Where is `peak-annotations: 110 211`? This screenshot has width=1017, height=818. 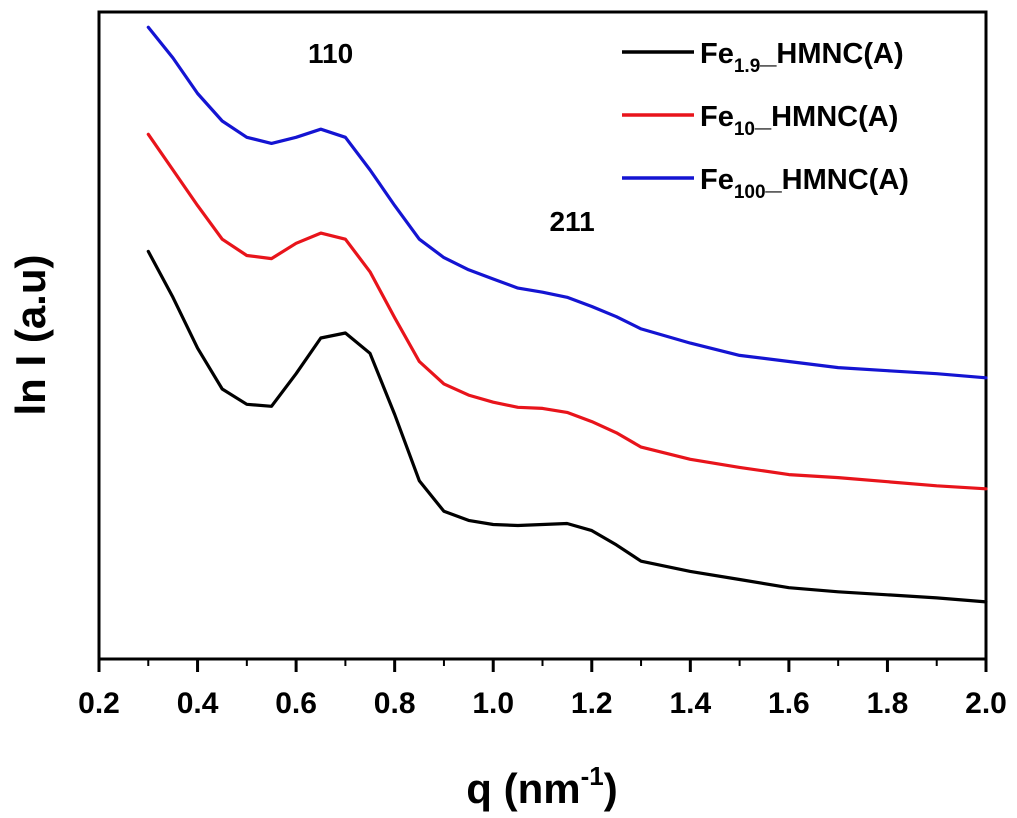 peak-annotations: 110 211 is located at coordinates (451, 137).